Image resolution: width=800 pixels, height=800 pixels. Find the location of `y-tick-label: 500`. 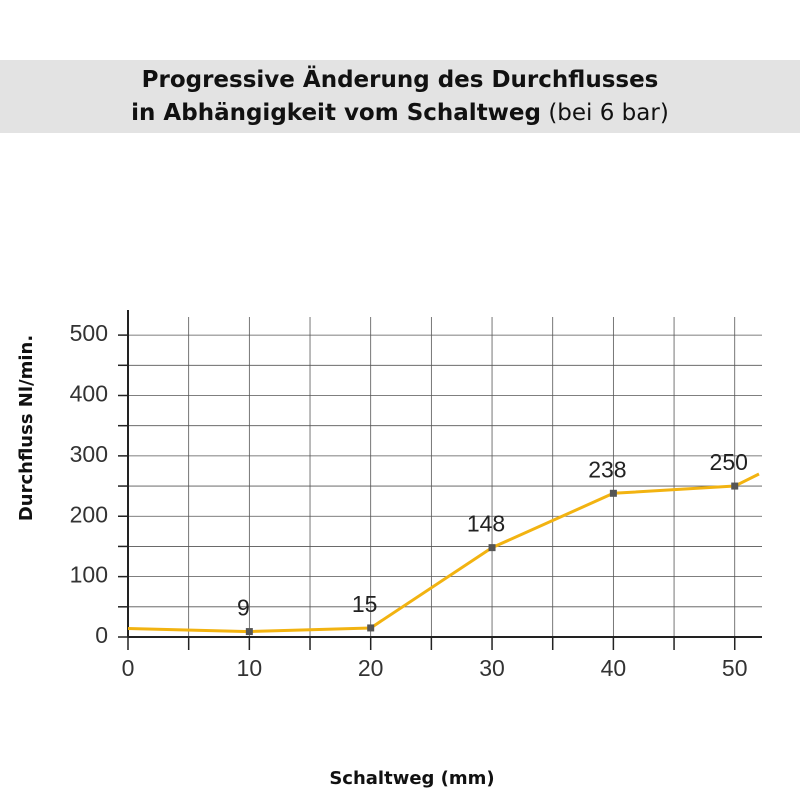

y-tick-label: 500 is located at coordinates (89, 333).